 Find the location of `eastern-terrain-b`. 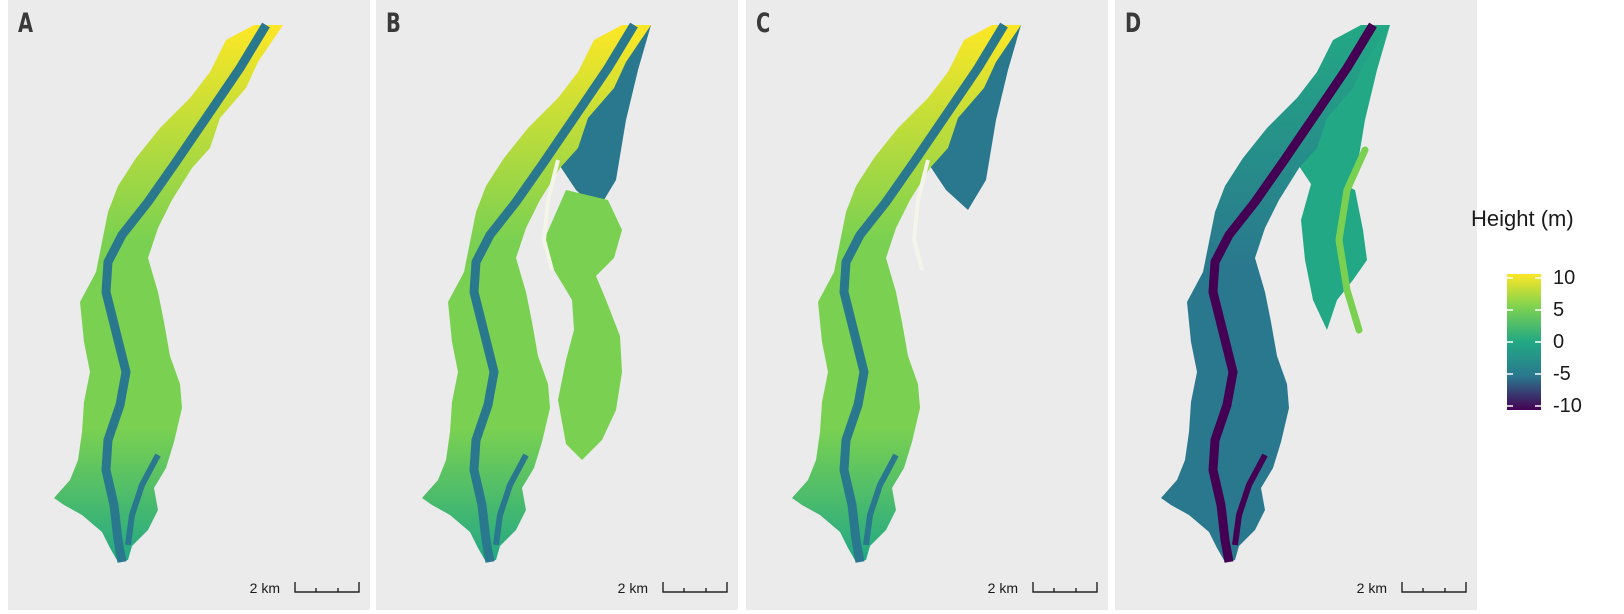

eastern-terrain-b is located at coordinates (583, 325).